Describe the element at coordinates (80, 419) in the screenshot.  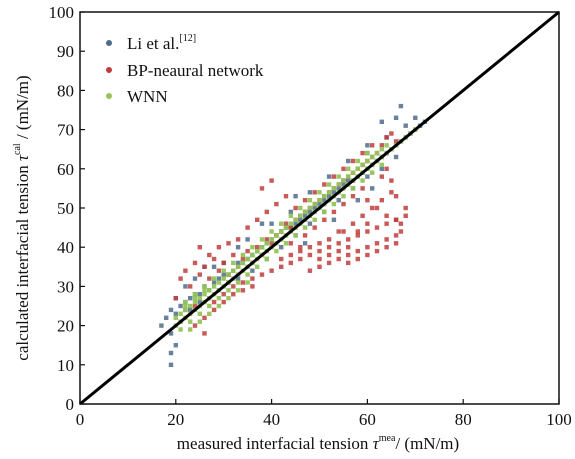
I see `x-tick-label: 0` at that location.